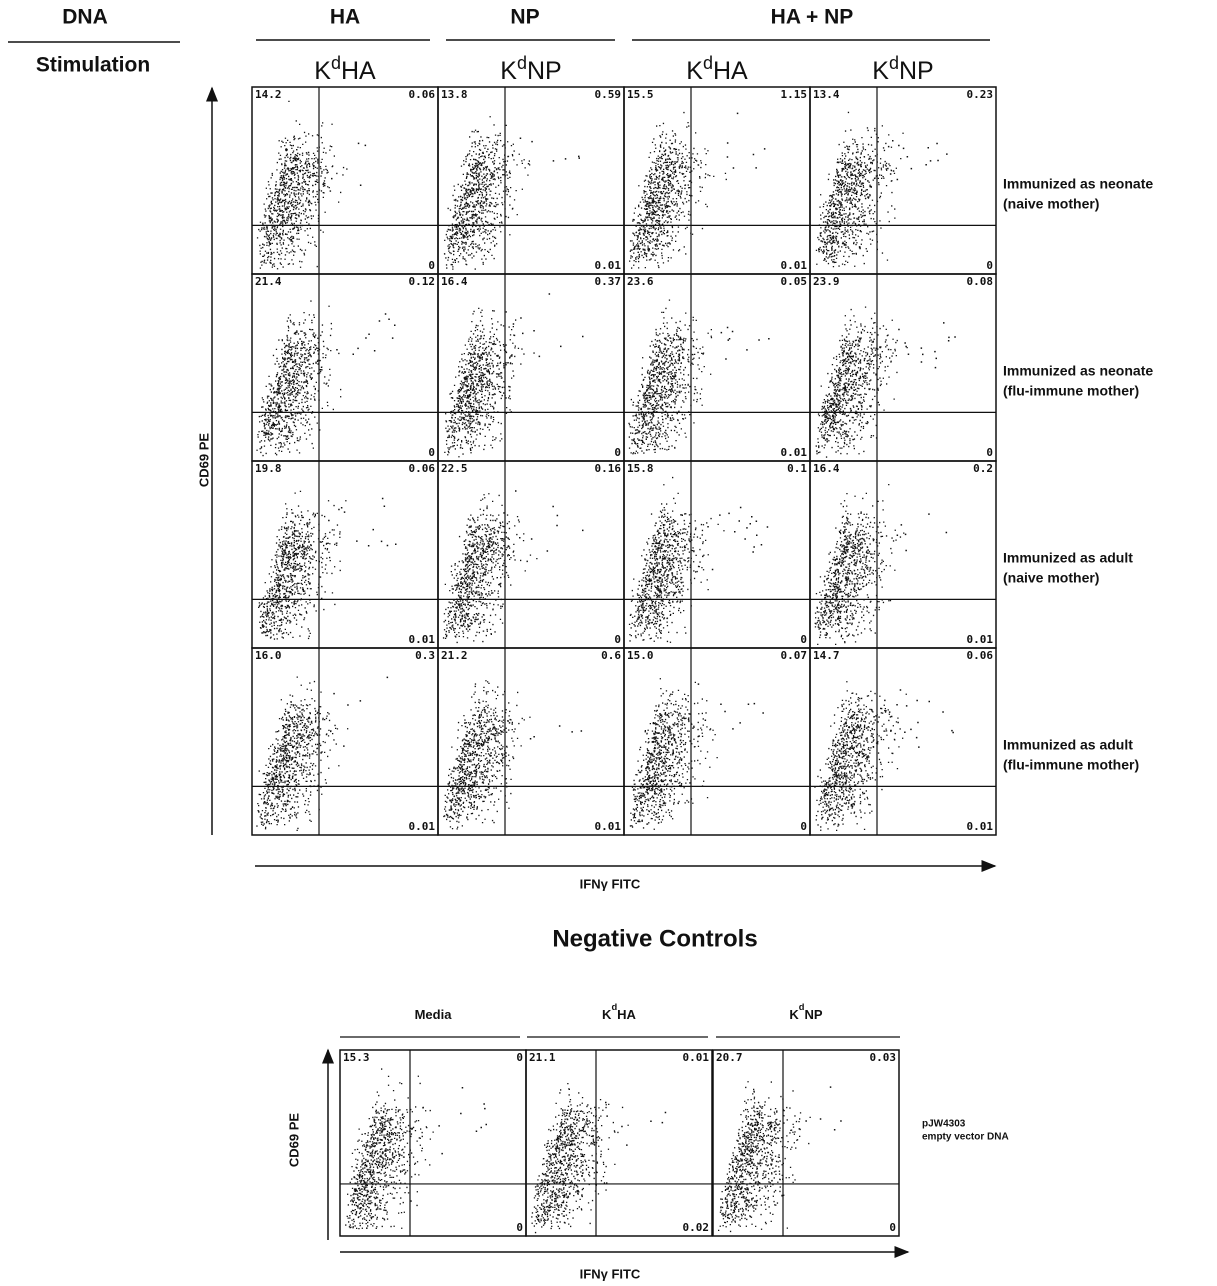 Image resolution: width=1217 pixels, height=1286 pixels. Describe the element at coordinates (640, 281) in the screenshot. I see `quadrant-value: 23.6` at that location.